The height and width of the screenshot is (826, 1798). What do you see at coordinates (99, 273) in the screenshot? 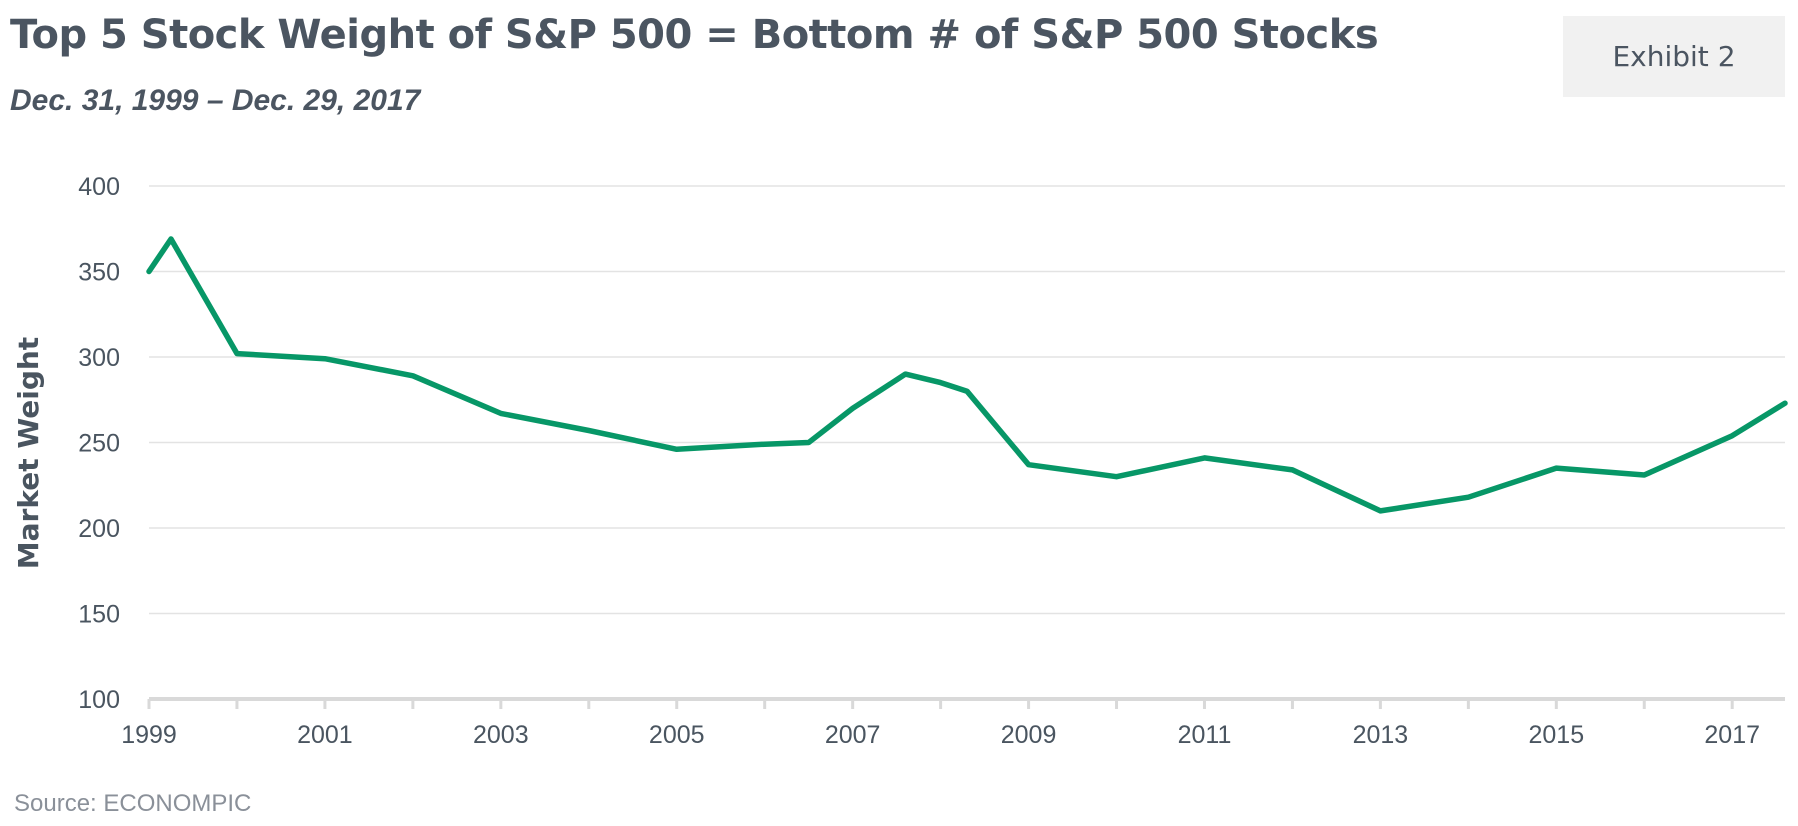
I see `y-tick-label: 350` at bounding box center [99, 273].